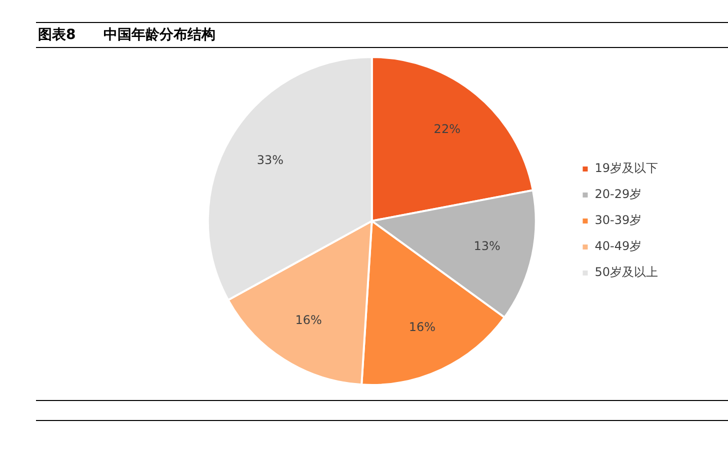  I want to click on data-label: 13%, so click(487, 245).